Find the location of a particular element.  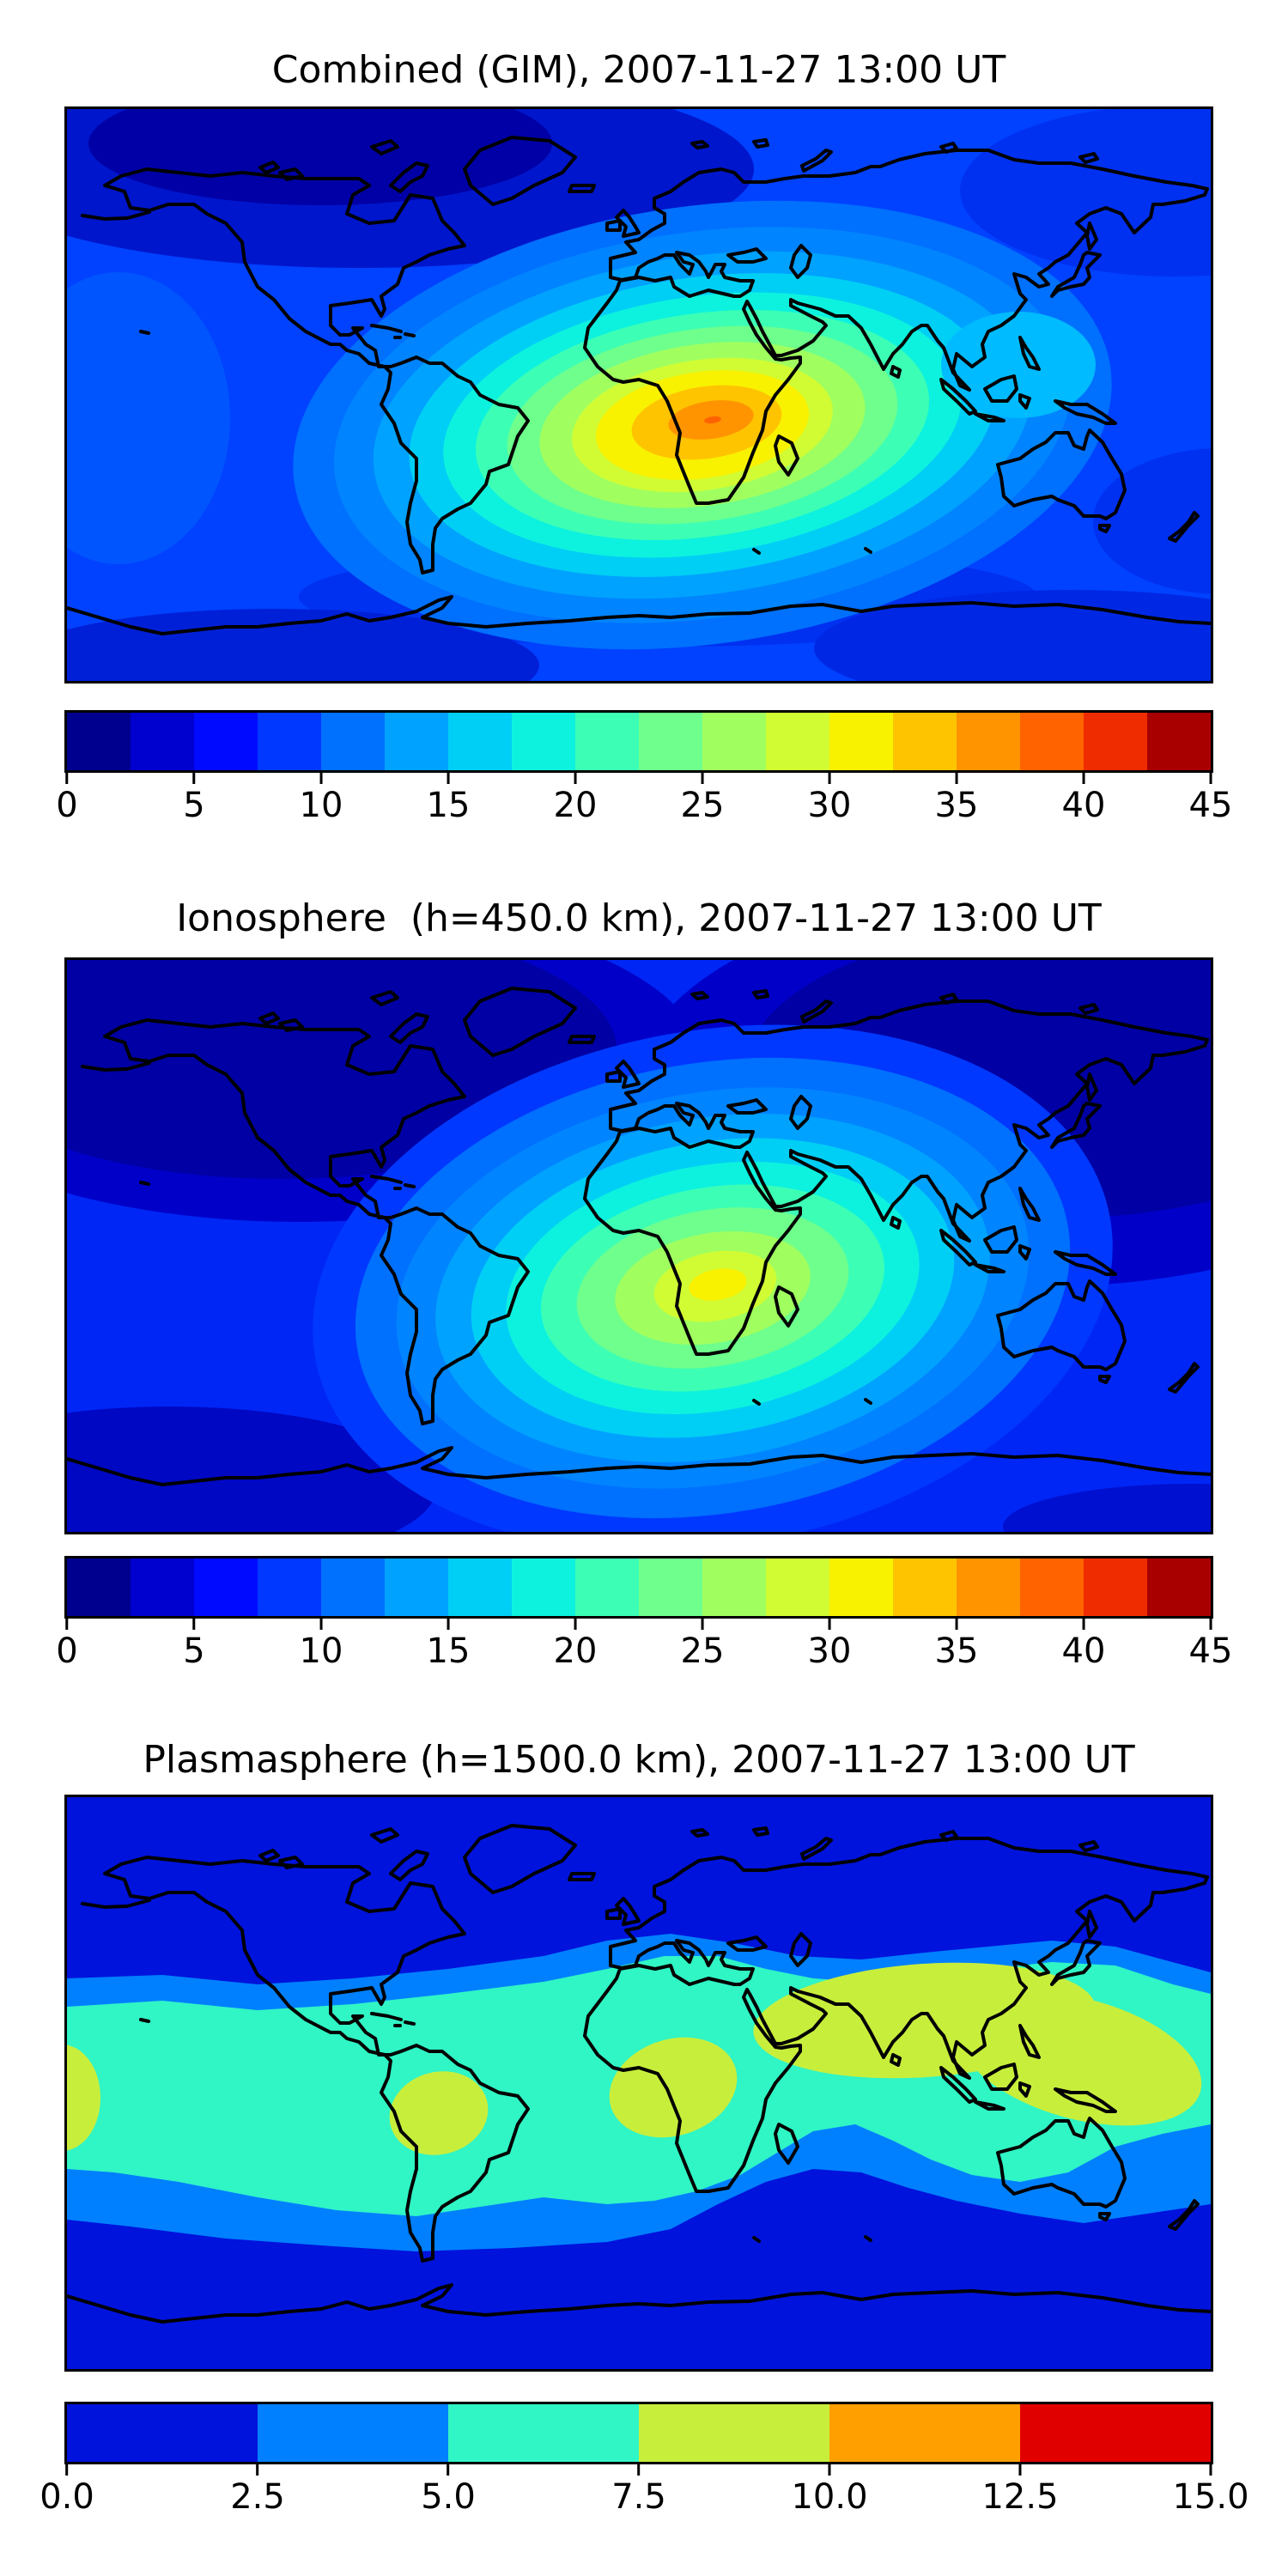

tick-label: 15.0 is located at coordinates (1210, 2497).